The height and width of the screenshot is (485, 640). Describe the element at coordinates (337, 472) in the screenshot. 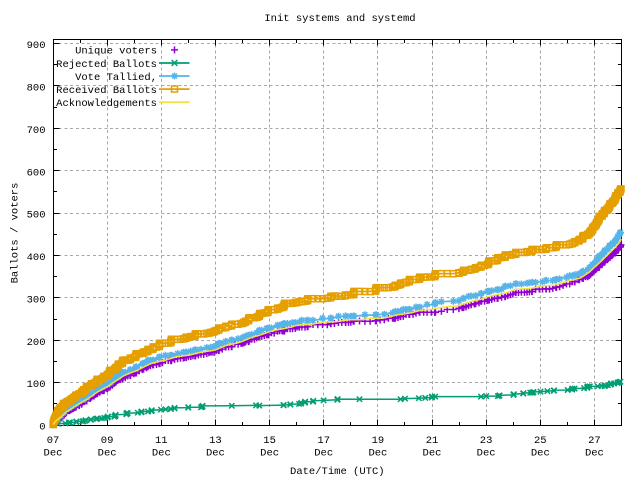

I see `svg-text: Date/Time (UTC)` at that location.